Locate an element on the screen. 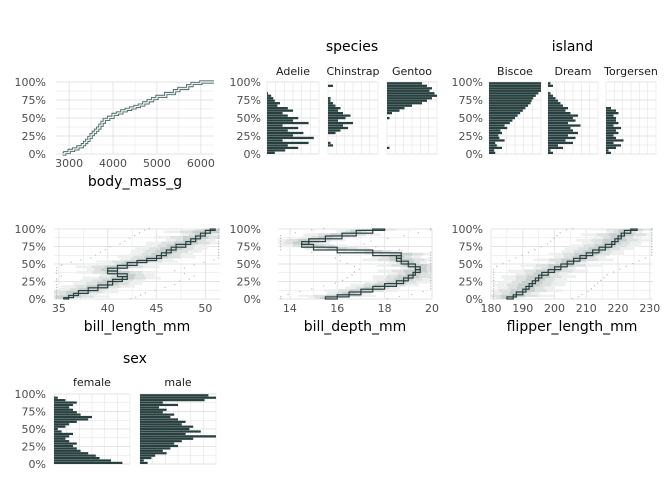 Image resolution: width=672 pixels, height=480 pixels. bill_depth_mm-x-tick-label: 16 is located at coordinates (337, 308).